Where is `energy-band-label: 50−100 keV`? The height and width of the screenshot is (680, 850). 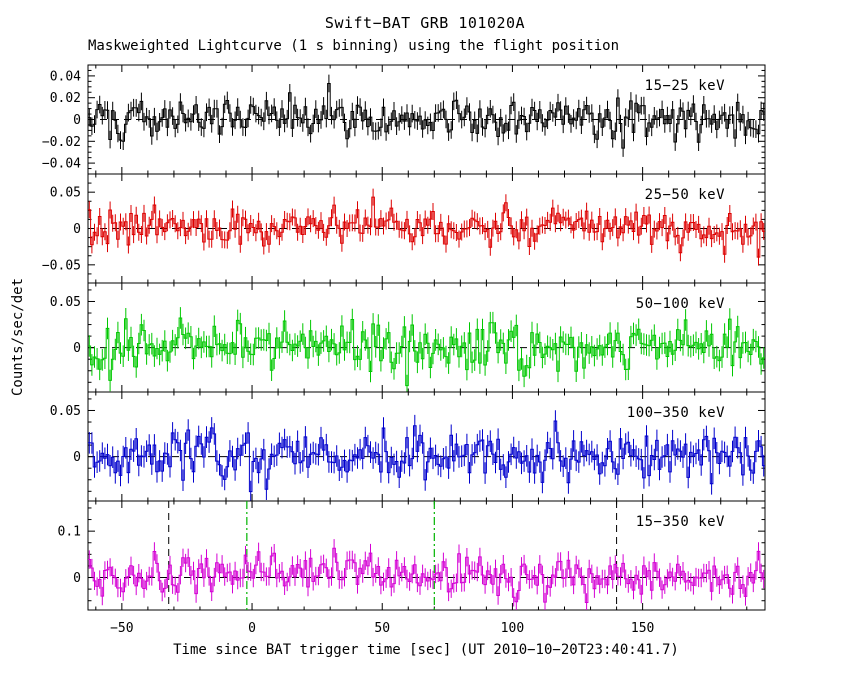
energy-band-label: 50−100 keV is located at coordinates (680, 304).